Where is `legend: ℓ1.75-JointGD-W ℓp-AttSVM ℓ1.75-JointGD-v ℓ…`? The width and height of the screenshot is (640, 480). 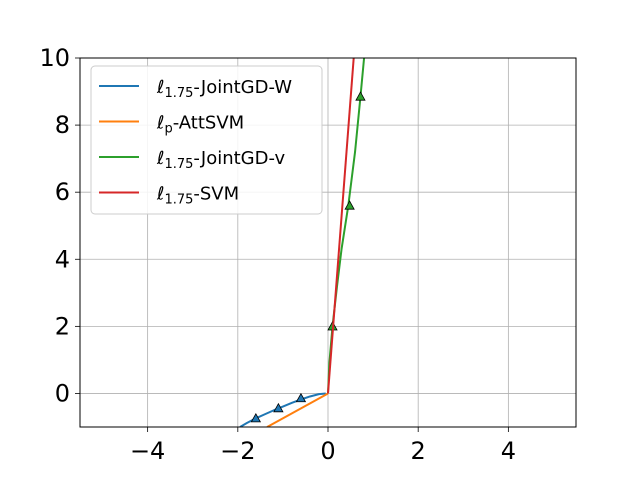 legend: ℓ1.75-JointGD-W ℓp-AttSVM ℓ1.75-JointGD-v ℓ… is located at coordinates (206, 140).